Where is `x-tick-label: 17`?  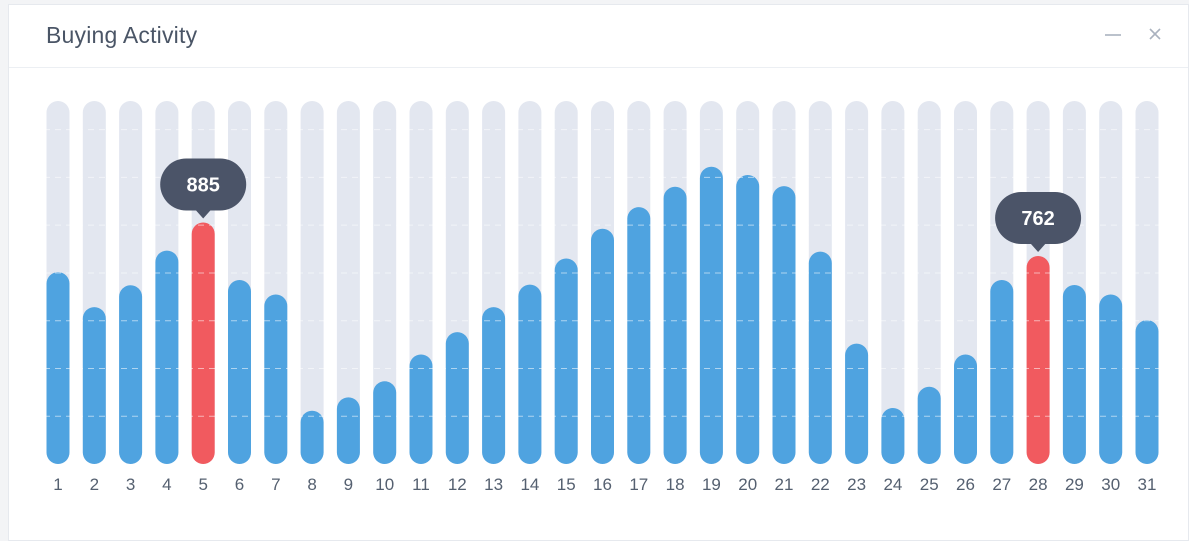 x-tick-label: 17 is located at coordinates (638, 484).